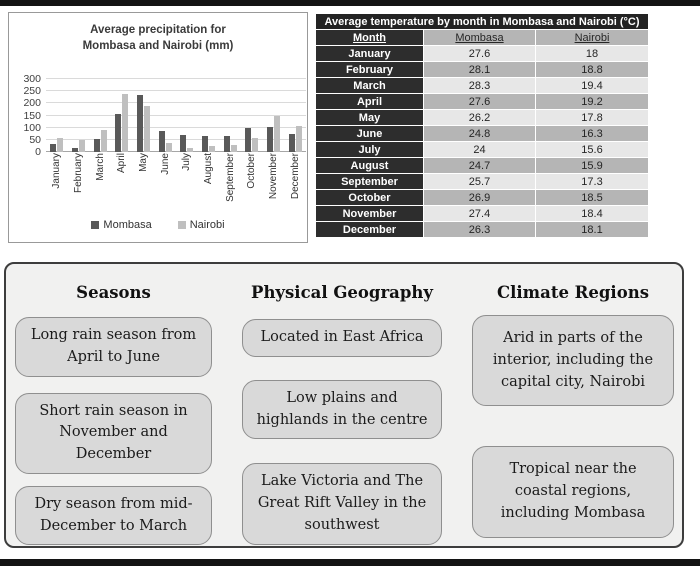 The height and width of the screenshot is (568, 700). I want to click on chart-plot-area: 0 50 100 150 200 250 300, so click(164, 115).